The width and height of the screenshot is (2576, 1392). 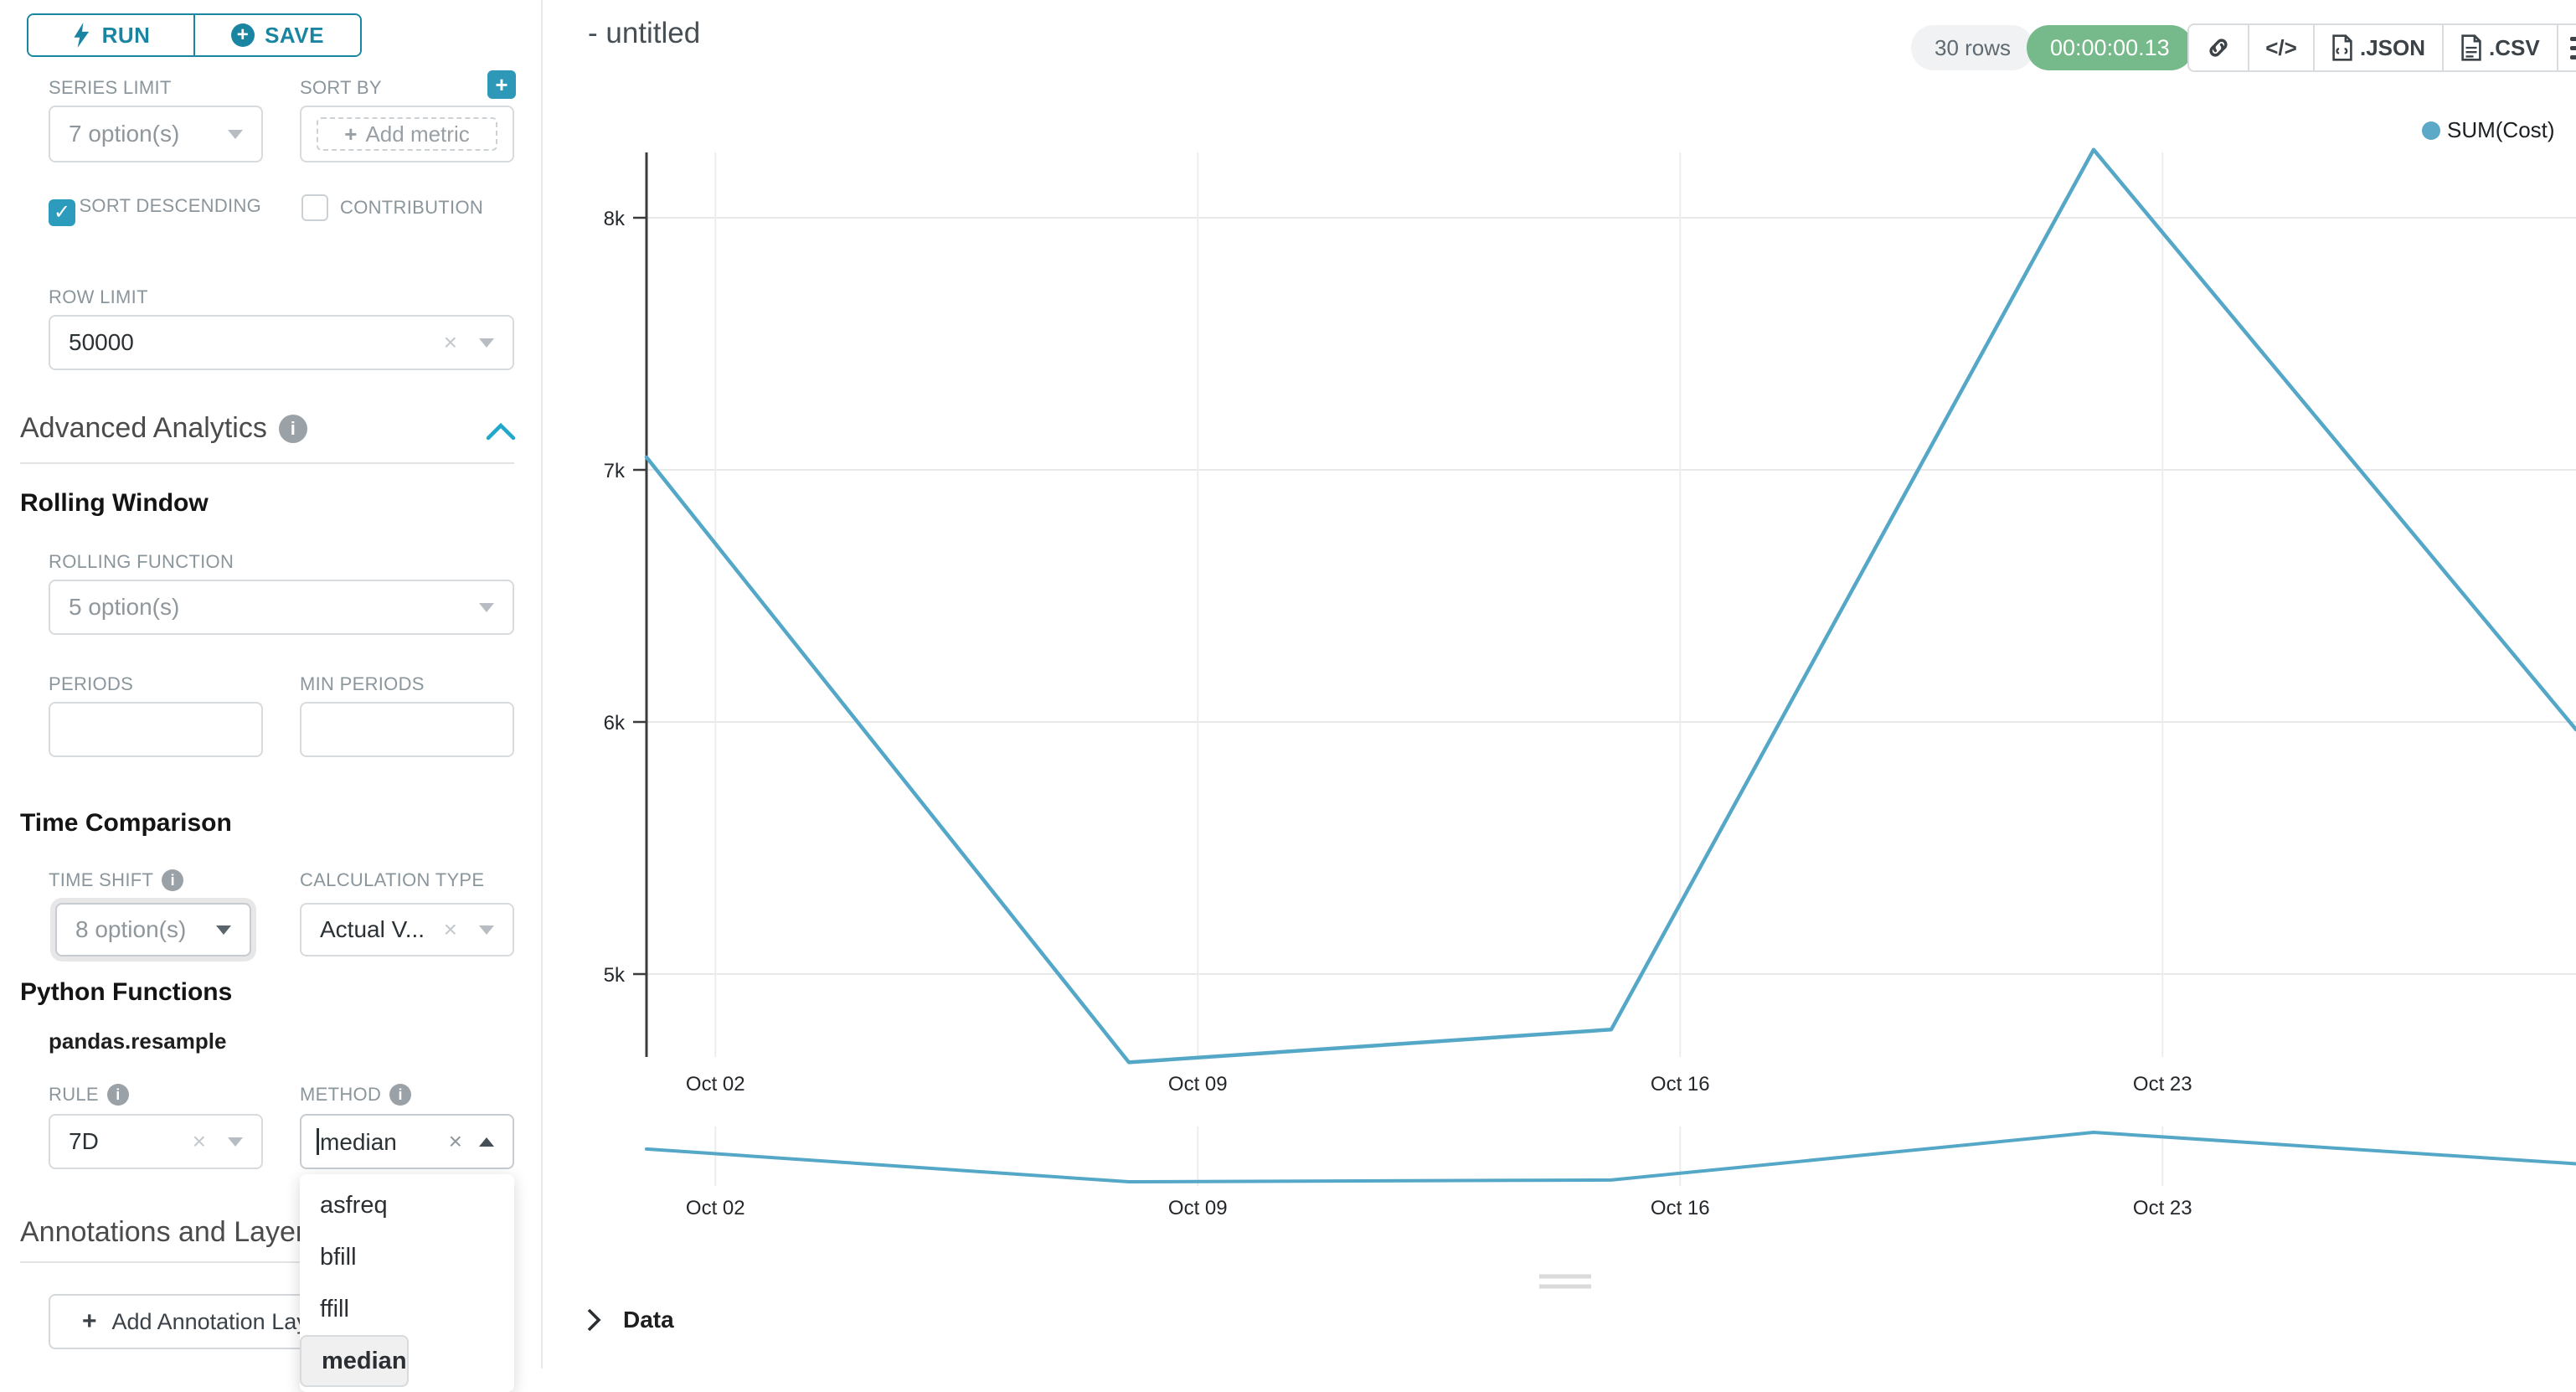 What do you see at coordinates (169, 1232) in the screenshot?
I see `annotations-header: Annotations and Layers` at bounding box center [169, 1232].